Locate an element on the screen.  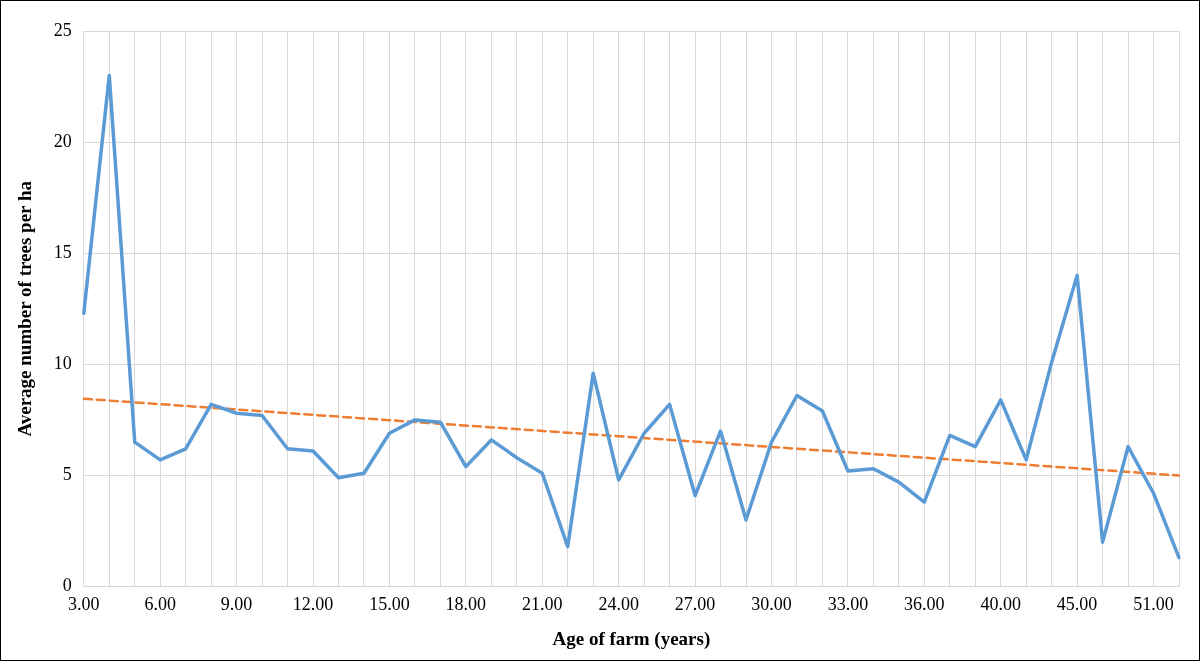
x-tick-label: 27.00 is located at coordinates (695, 604).